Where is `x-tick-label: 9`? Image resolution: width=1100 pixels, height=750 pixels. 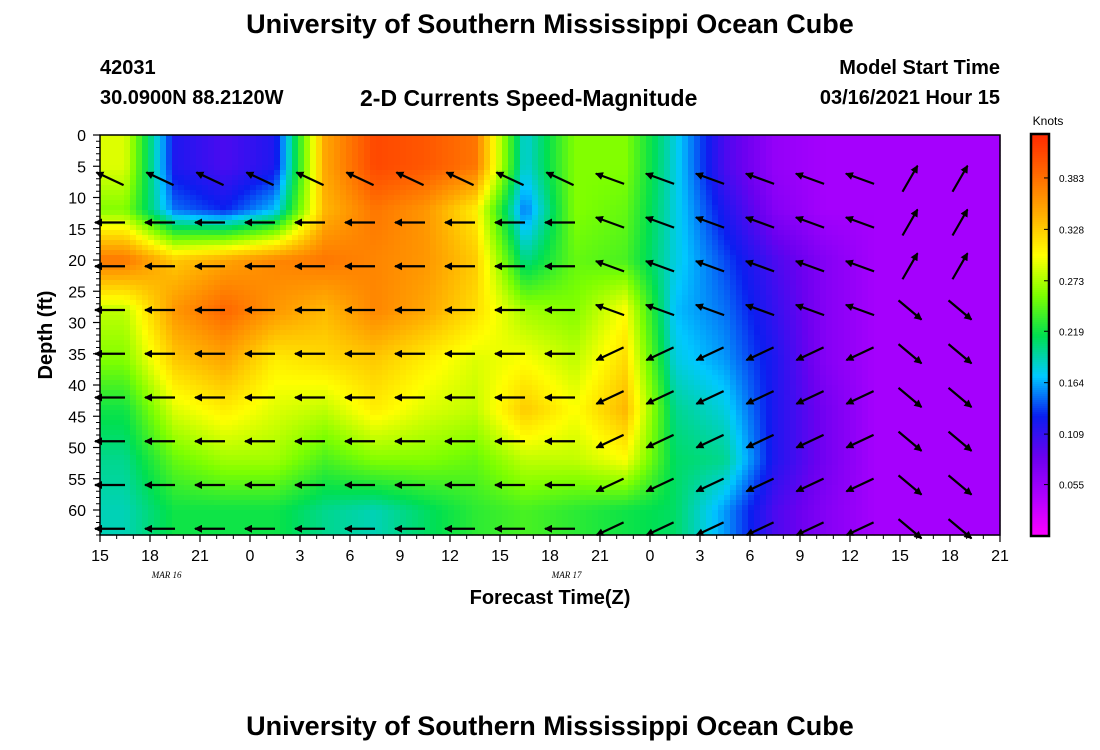
x-tick-label: 9 is located at coordinates (400, 556).